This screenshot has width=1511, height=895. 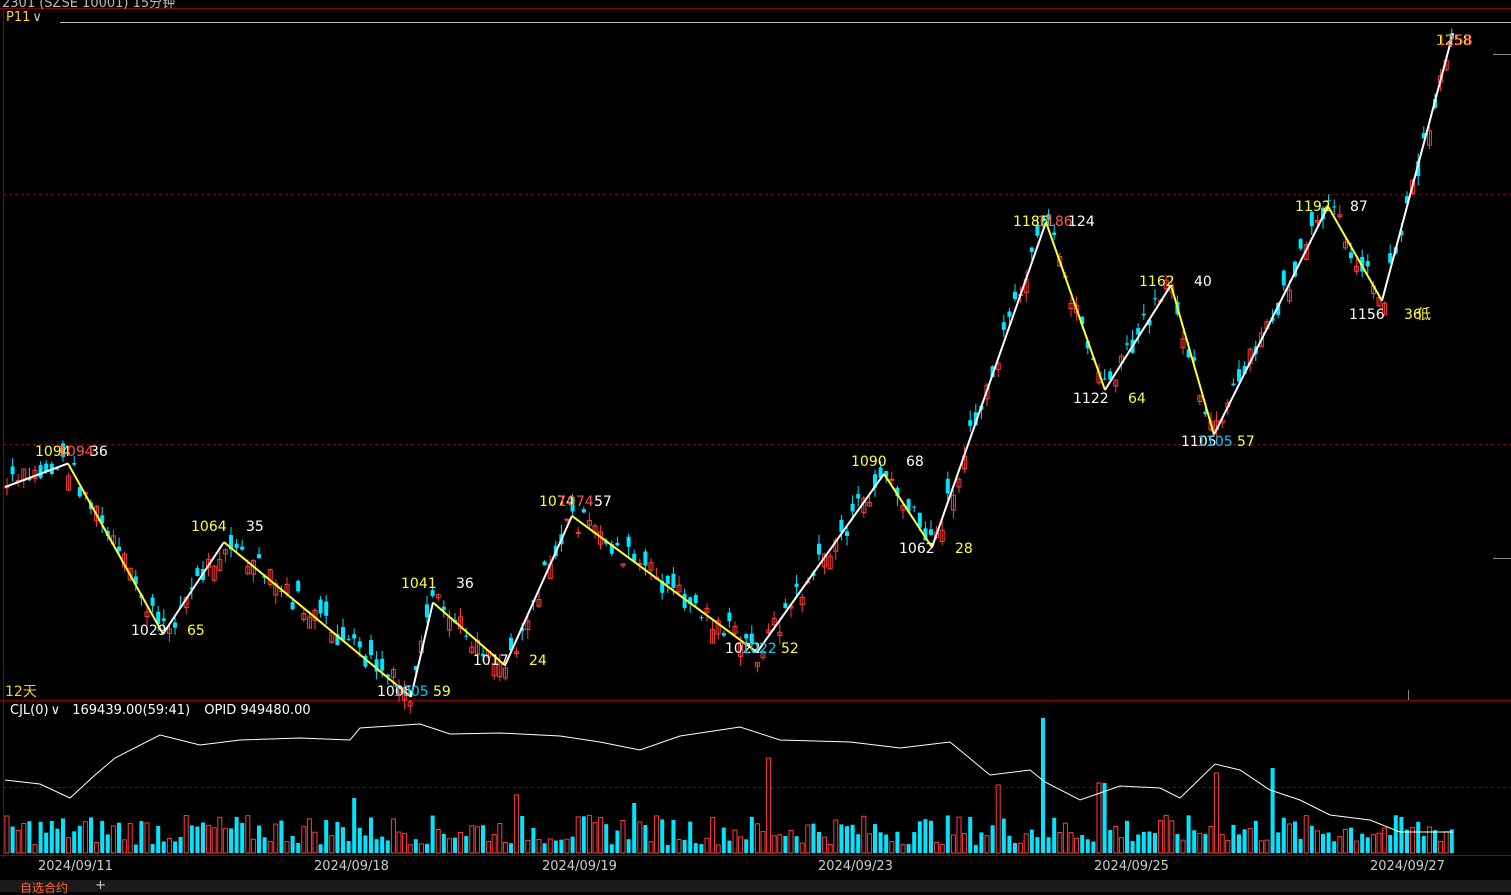 What do you see at coordinates (1199, 442) in the screenshot?
I see `pivot-label: 1105` at bounding box center [1199, 442].